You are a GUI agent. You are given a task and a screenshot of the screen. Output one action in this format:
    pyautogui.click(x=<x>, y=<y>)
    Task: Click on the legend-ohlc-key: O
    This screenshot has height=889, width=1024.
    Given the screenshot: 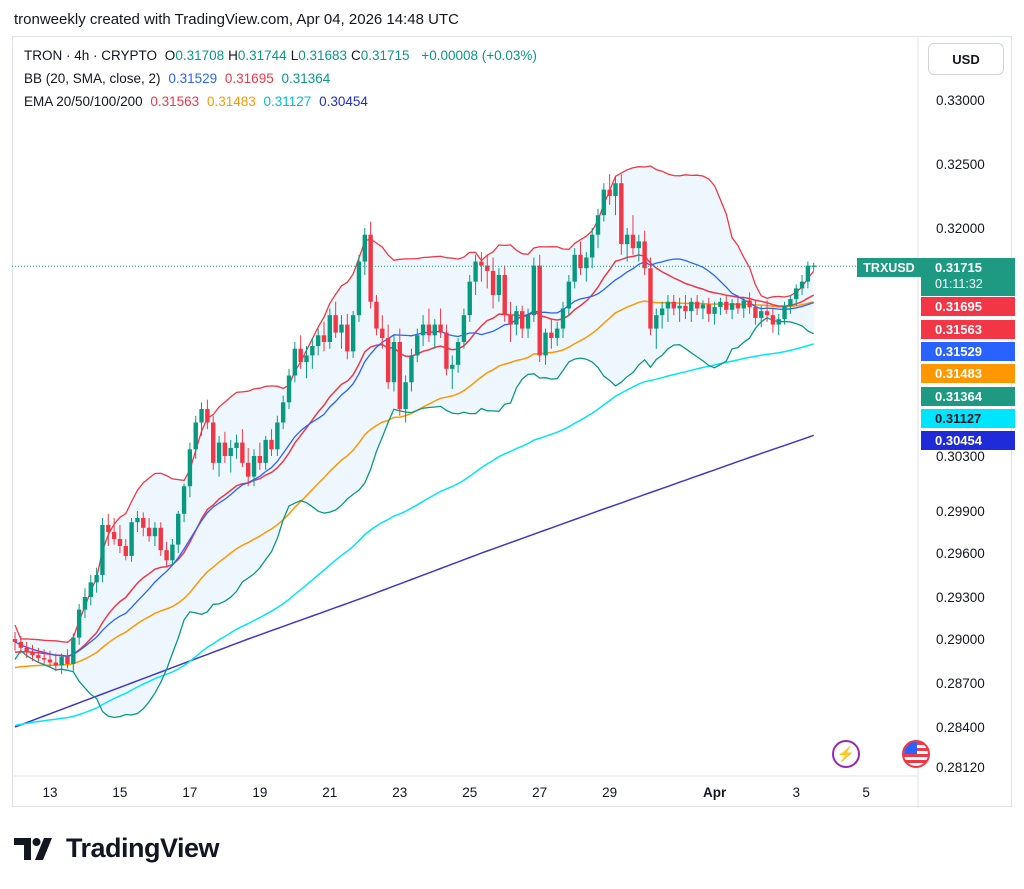 What is the action you would take?
    pyautogui.click(x=170, y=55)
    